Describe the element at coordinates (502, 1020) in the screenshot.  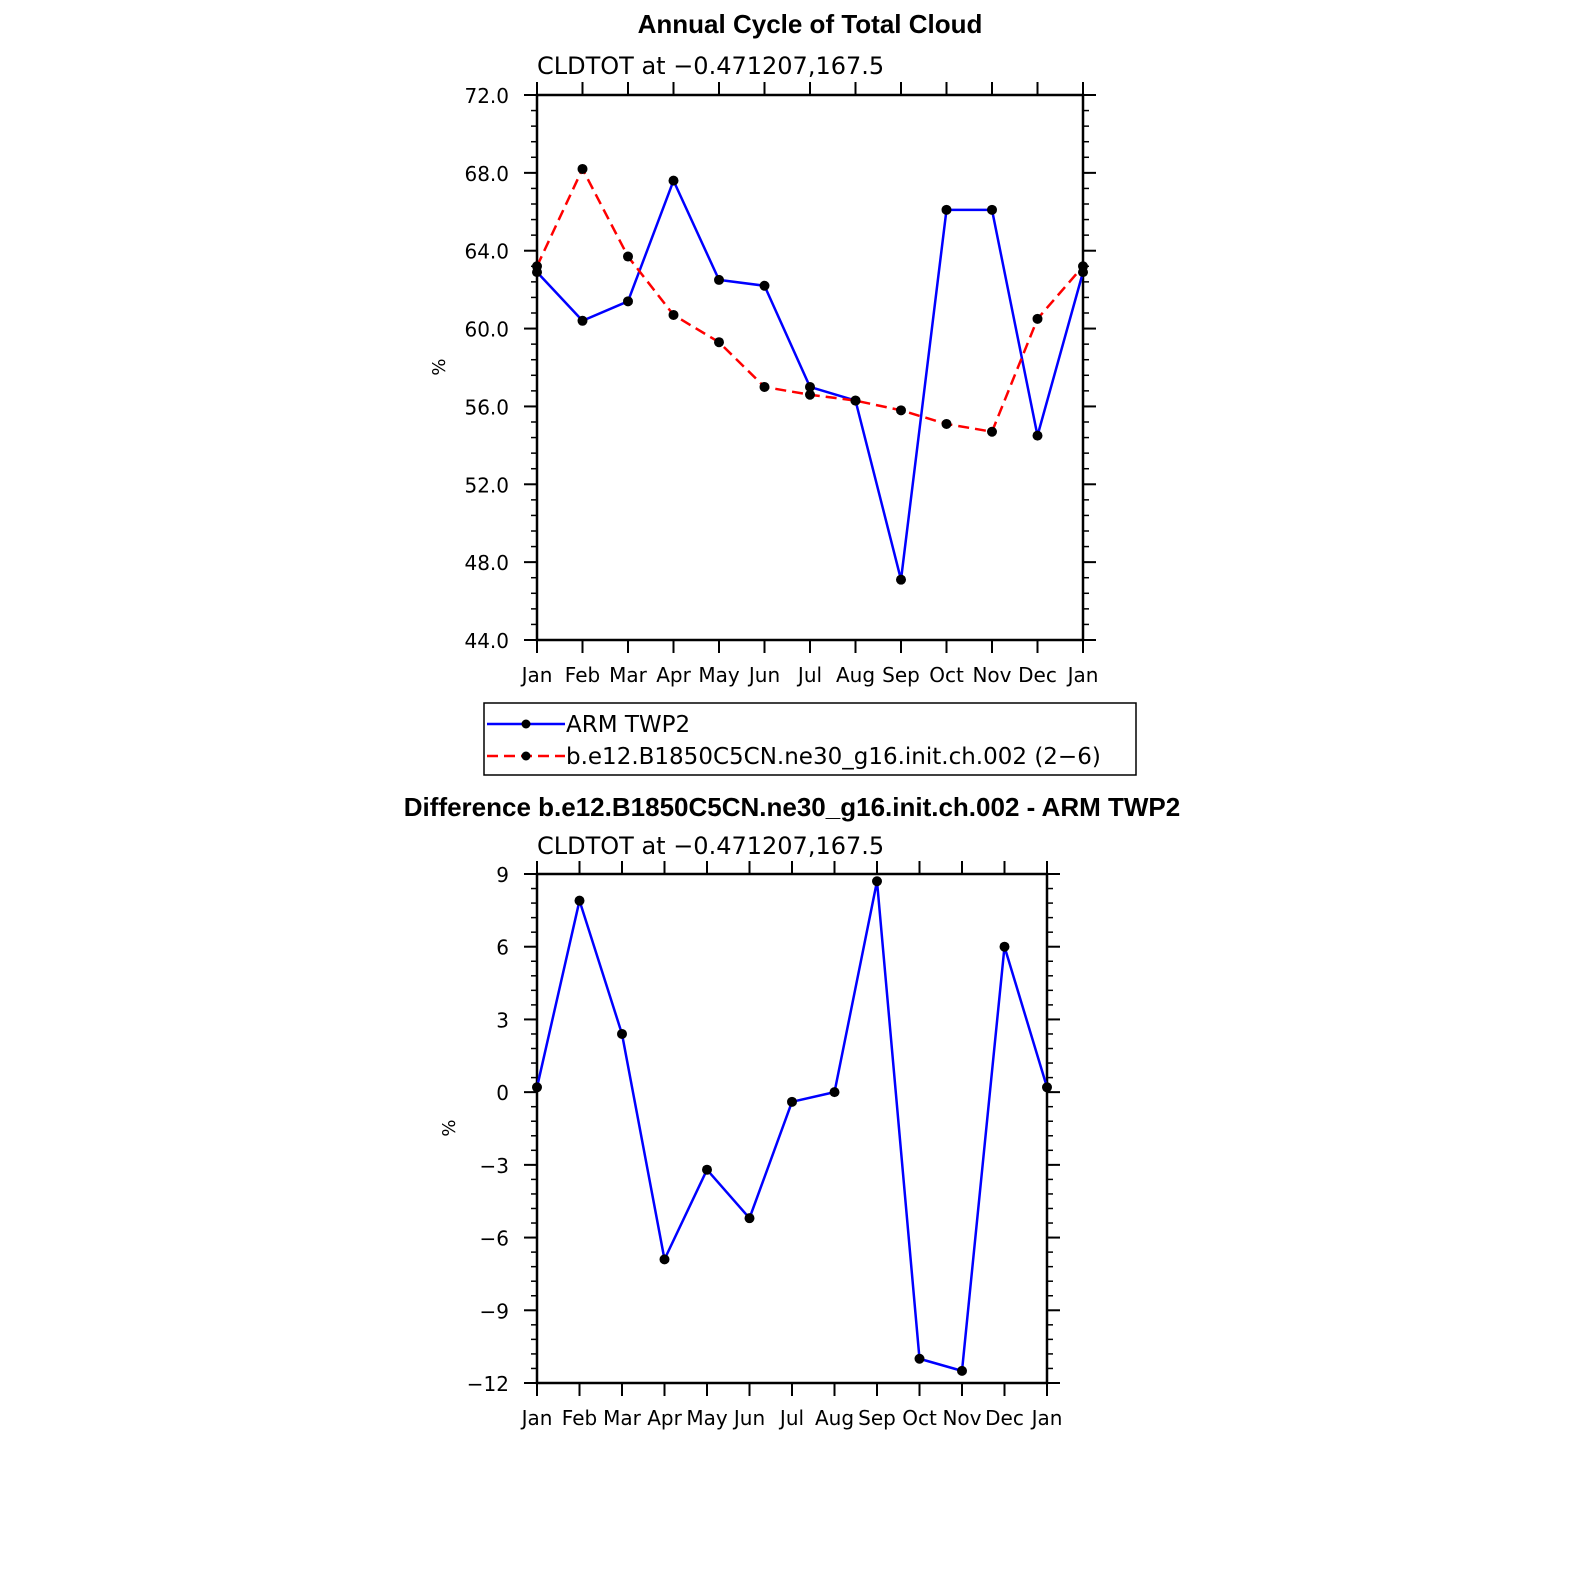
I see `c1-y-tick-label: 3` at that location.